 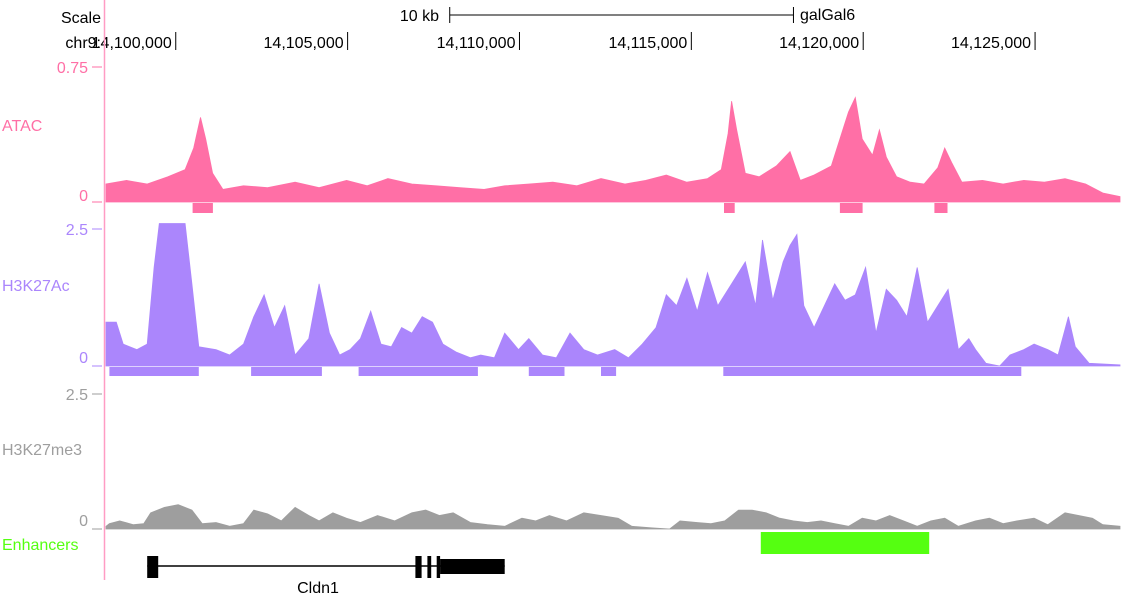 I want to click on h3k27ac-ymax-label: 2.5, so click(x=77, y=230).